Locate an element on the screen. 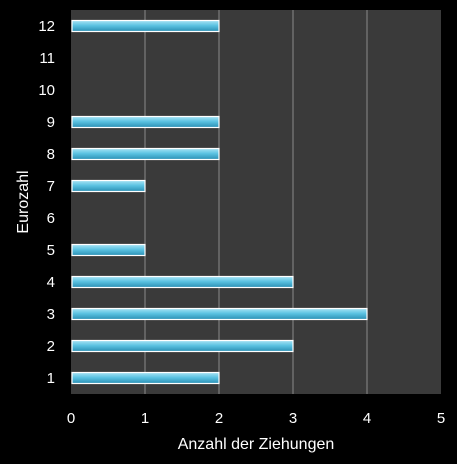  y-tick-label-4: 4 is located at coordinates (51, 282).